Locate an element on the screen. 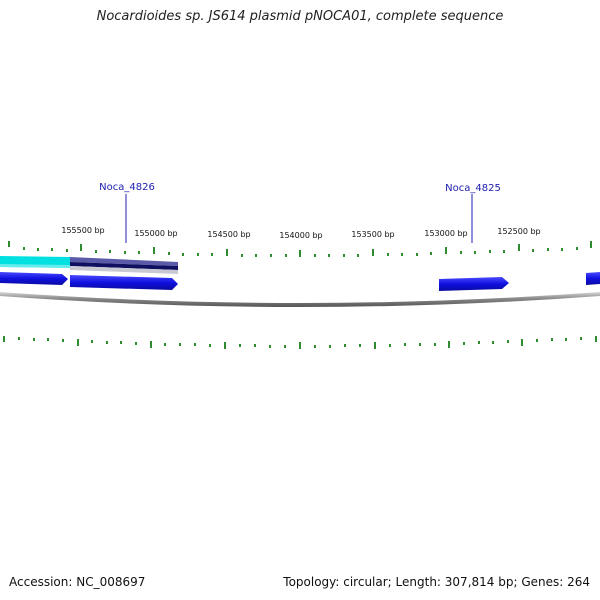  upper-tick-ring is located at coordinates (300, 249).